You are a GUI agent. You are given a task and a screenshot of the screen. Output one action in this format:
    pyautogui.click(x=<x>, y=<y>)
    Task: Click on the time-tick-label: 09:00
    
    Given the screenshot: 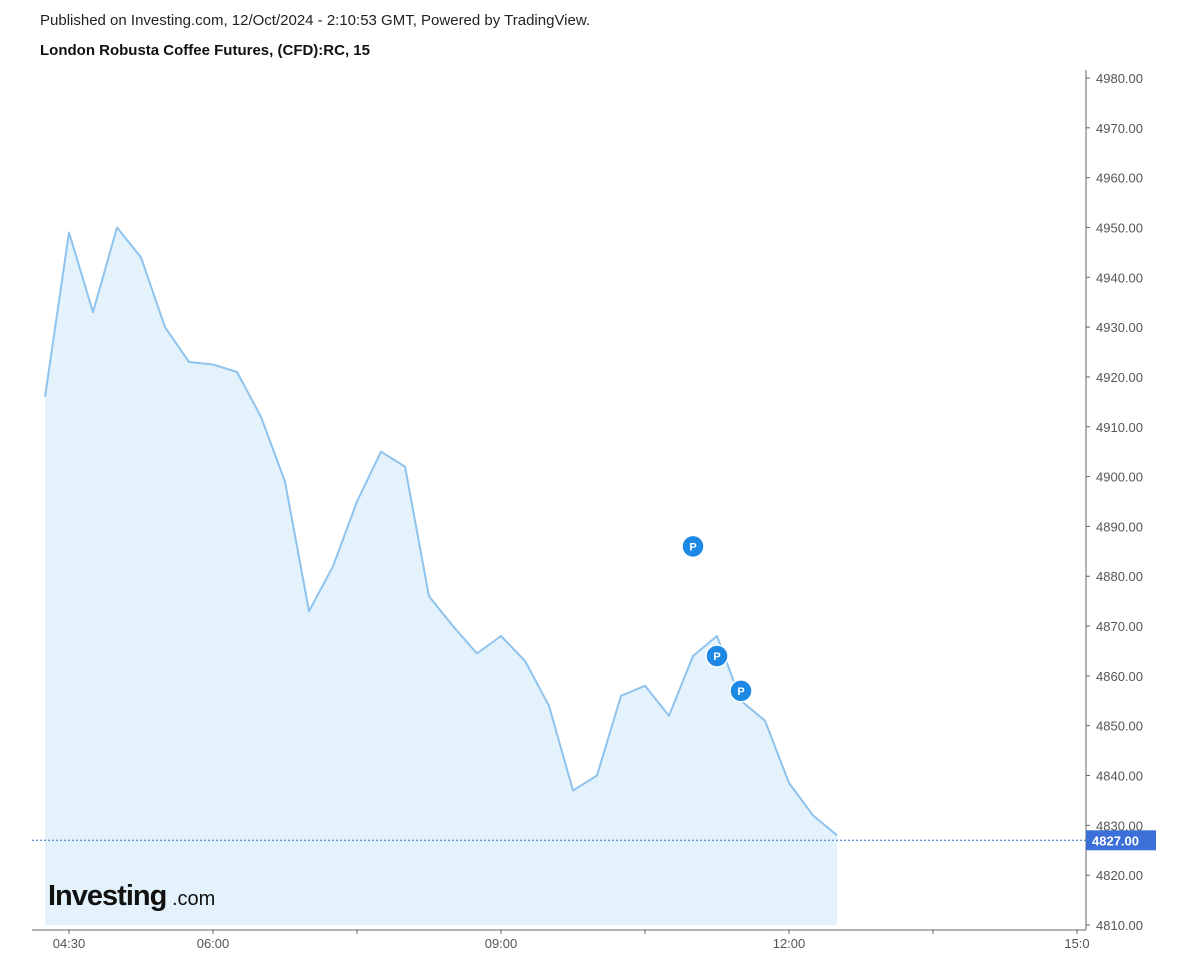 What is the action you would take?
    pyautogui.click(x=501, y=943)
    